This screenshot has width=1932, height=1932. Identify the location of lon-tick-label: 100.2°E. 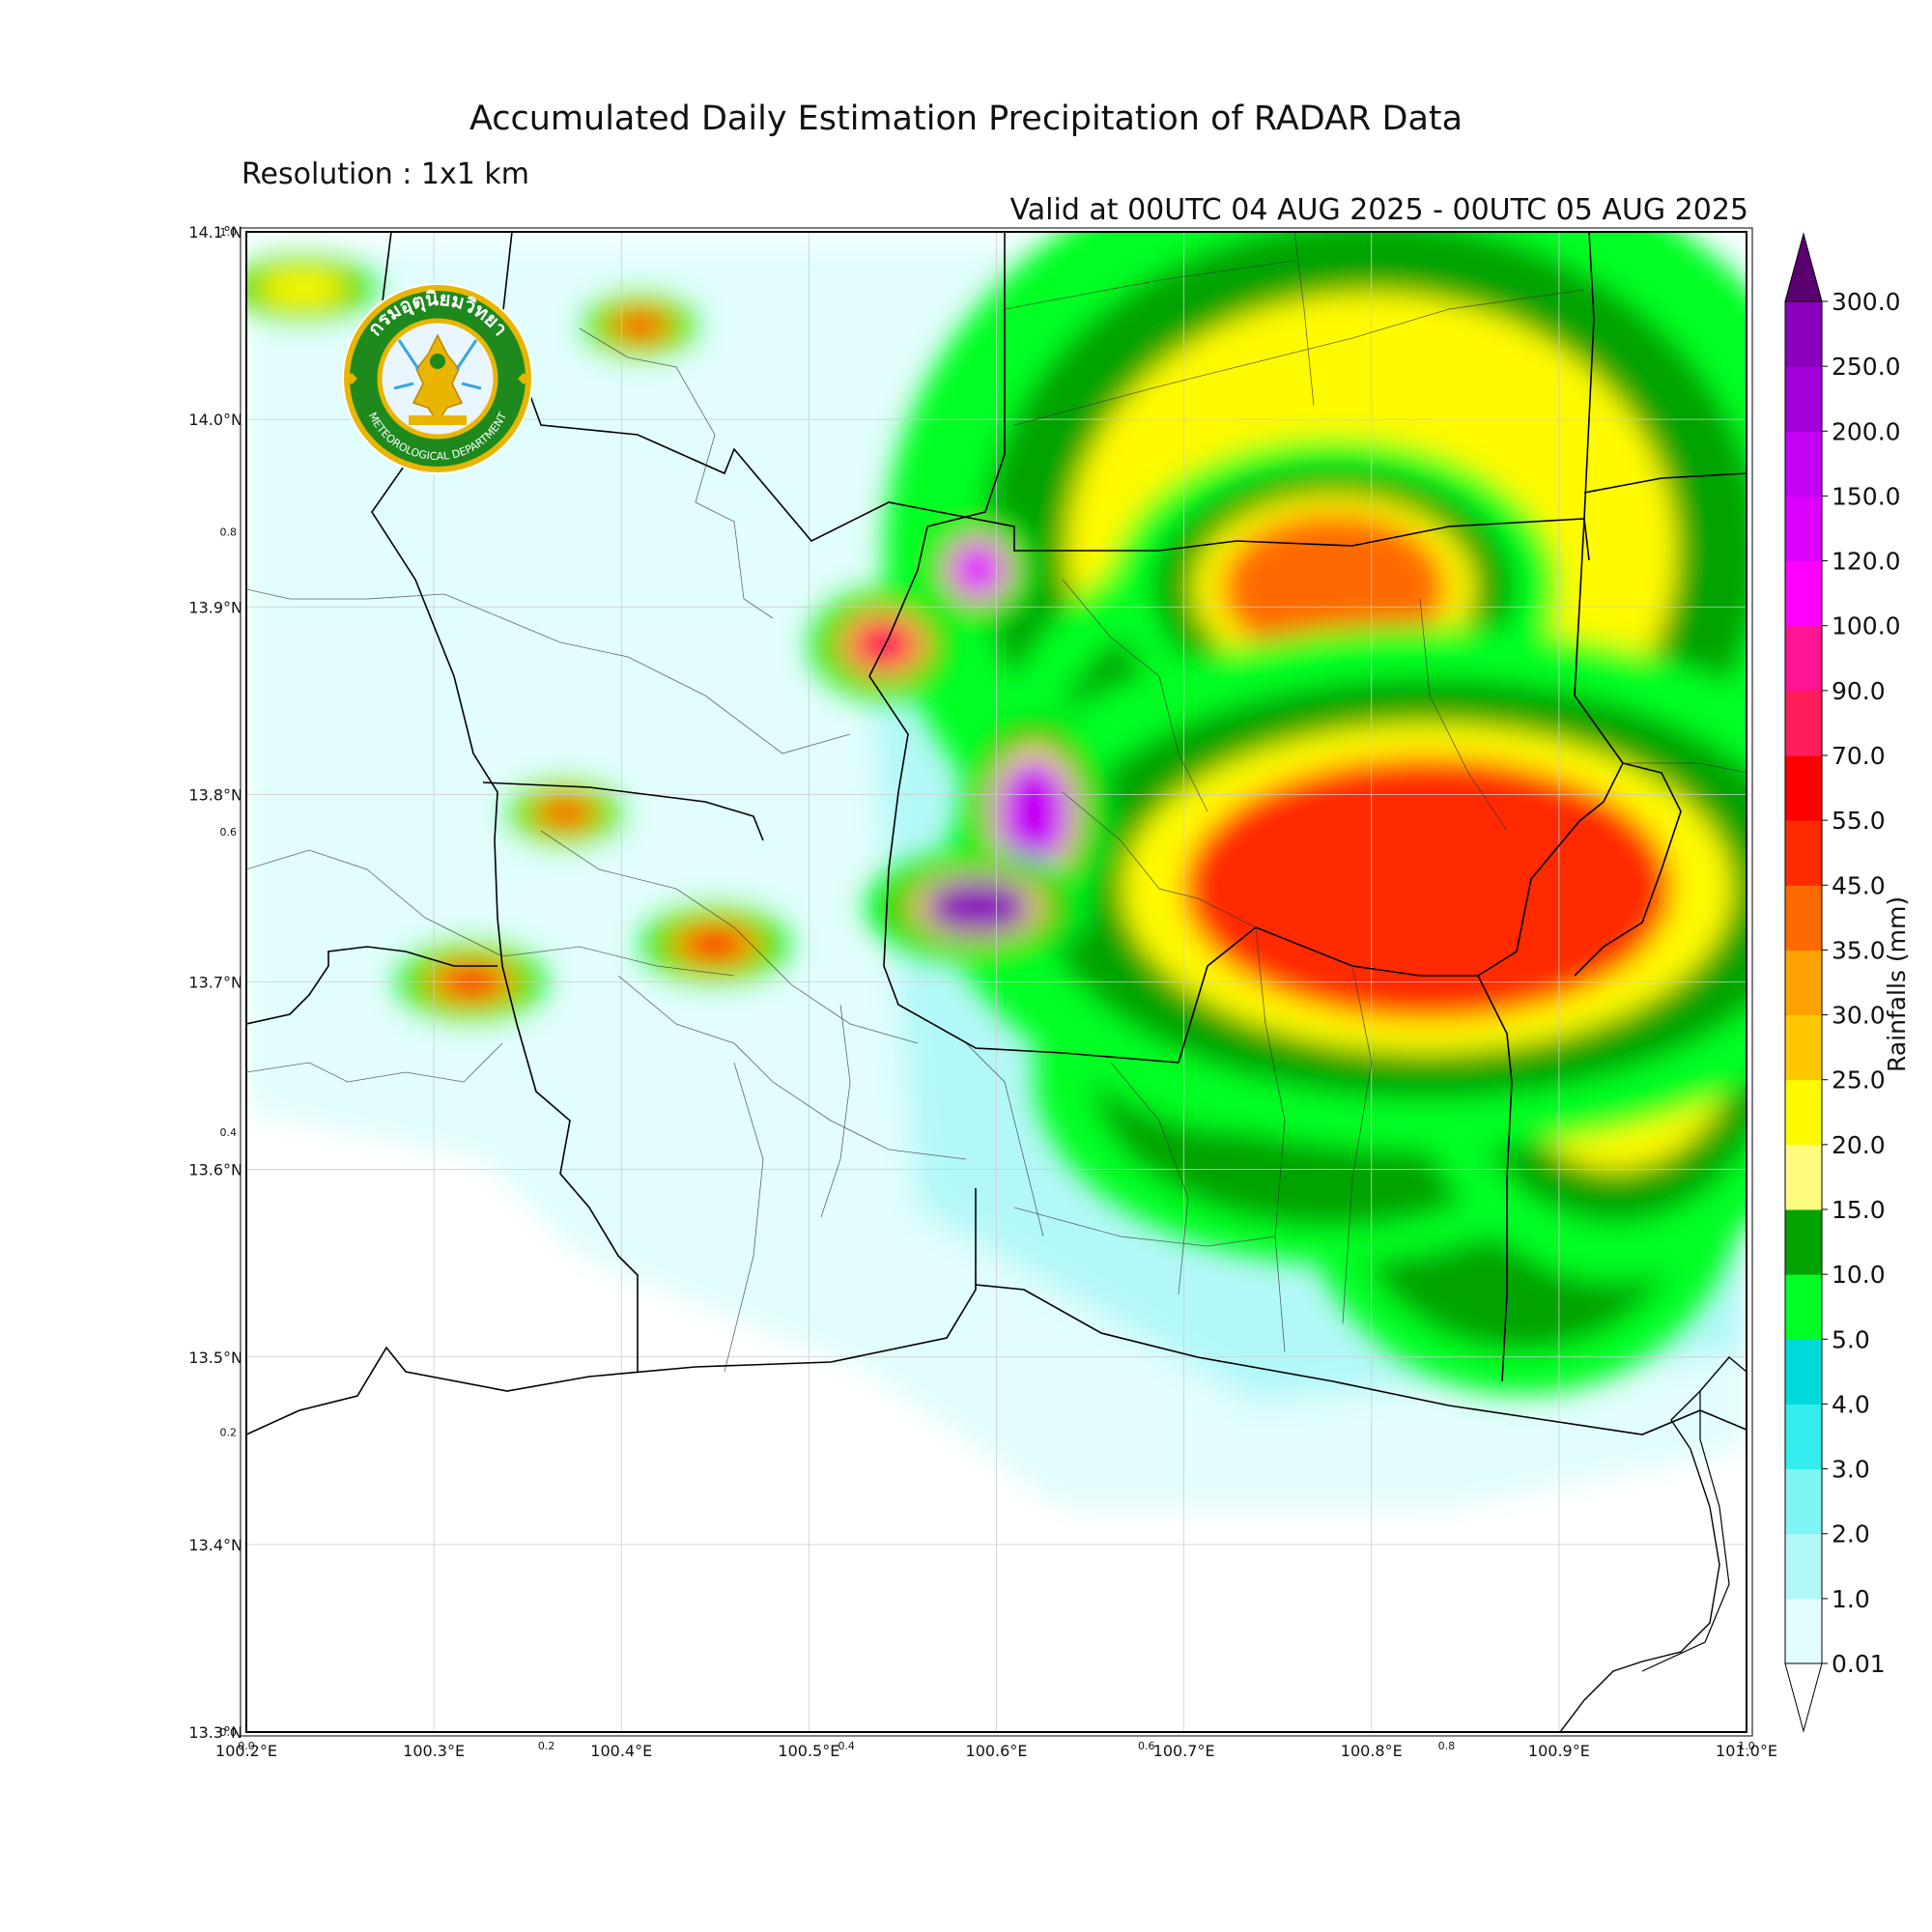
(246, 1751).